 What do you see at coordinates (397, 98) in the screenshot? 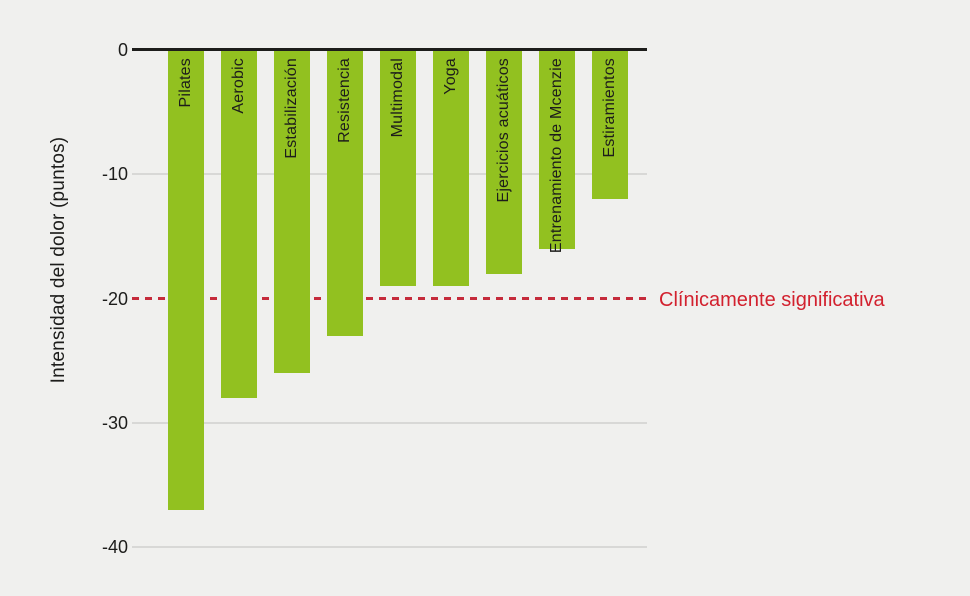
I see `bar-label: Multimodal` at bounding box center [397, 98].